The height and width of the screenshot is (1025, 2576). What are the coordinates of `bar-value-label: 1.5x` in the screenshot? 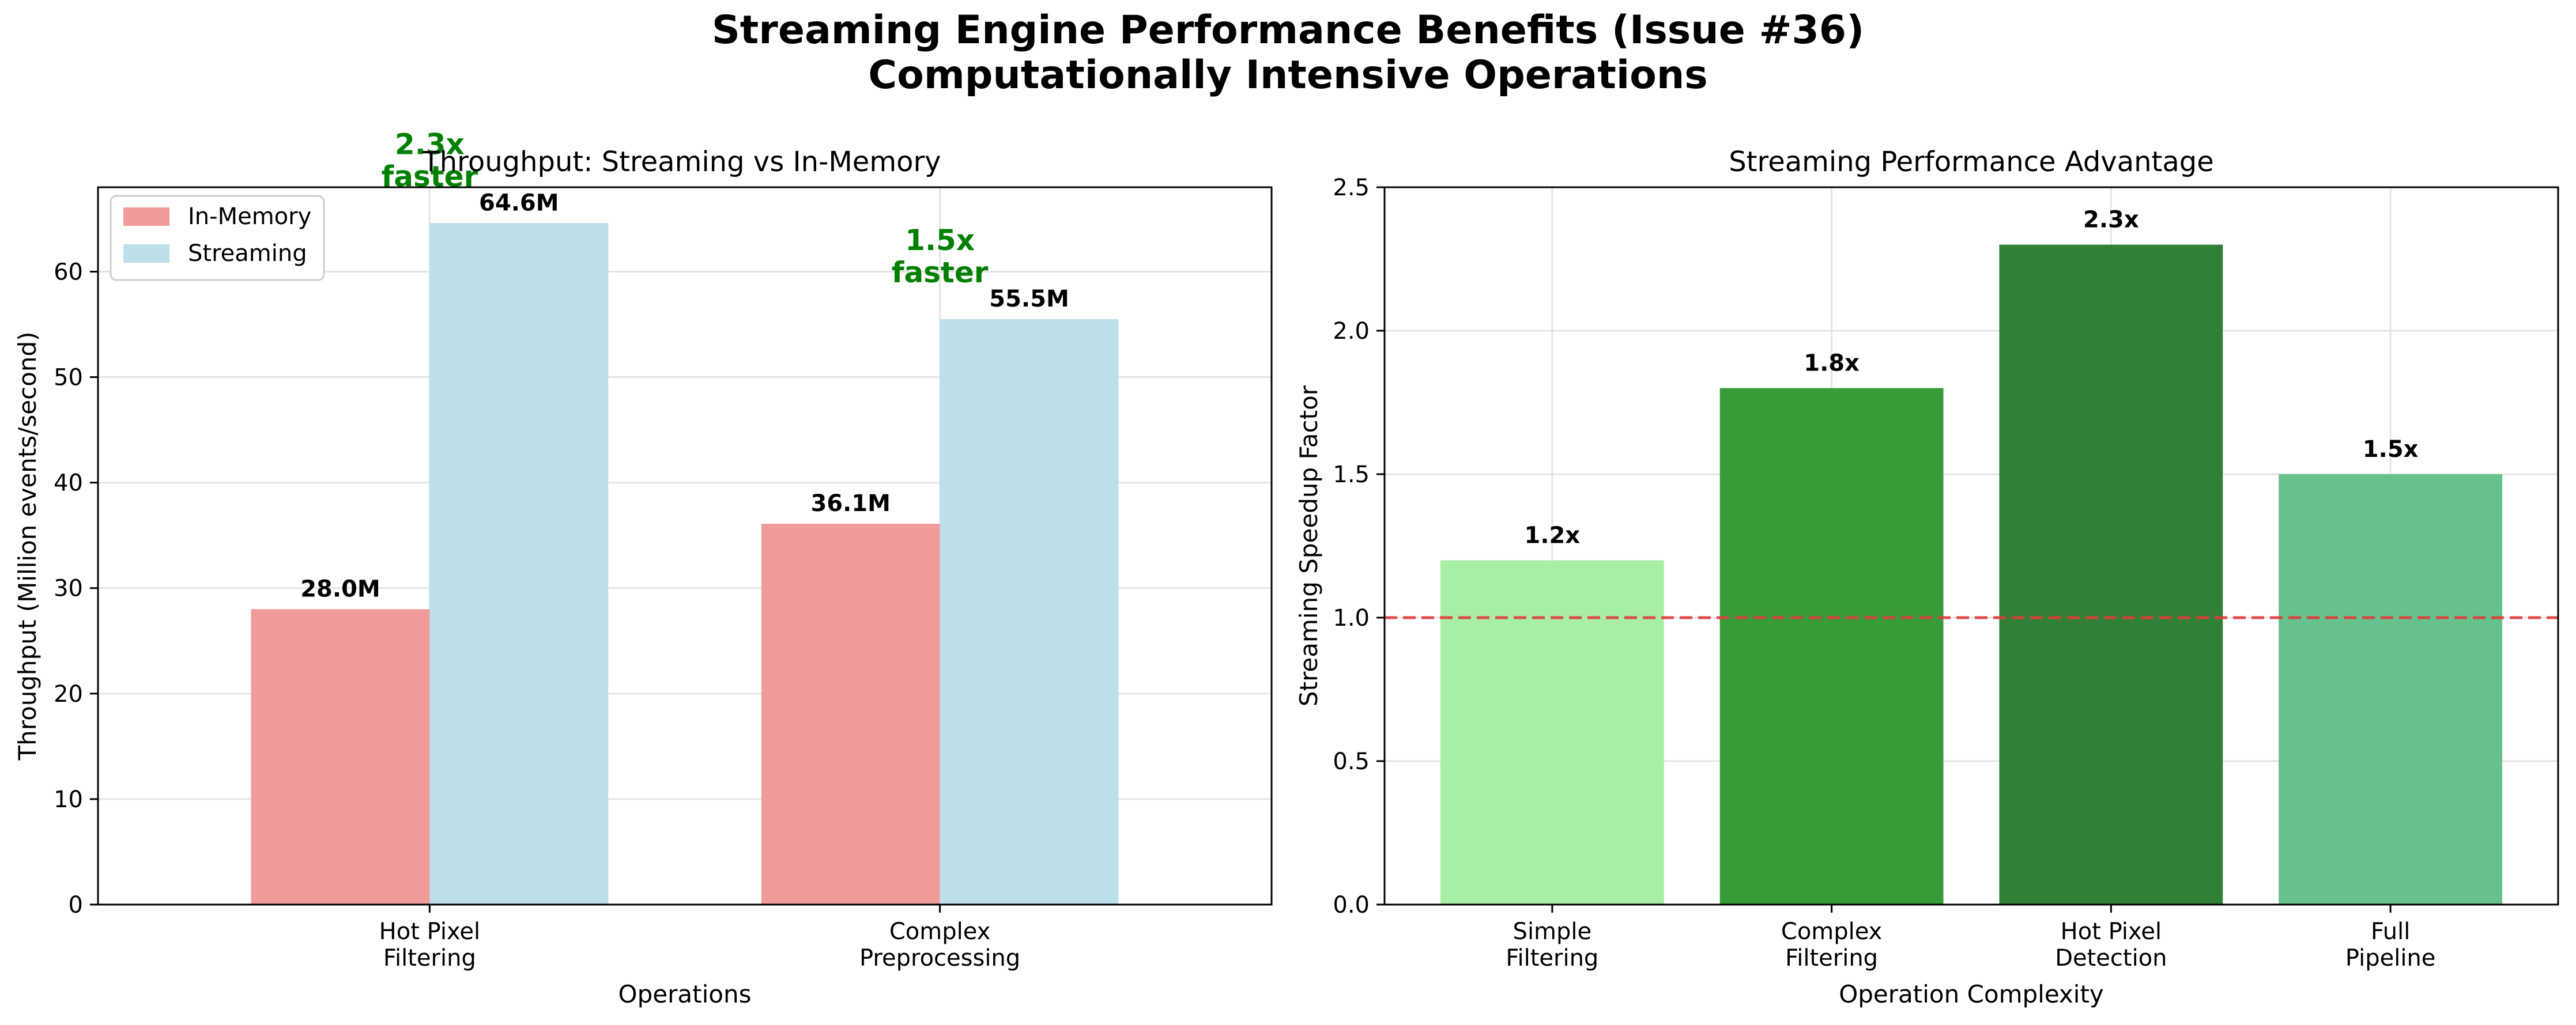 It's located at (2391, 449).